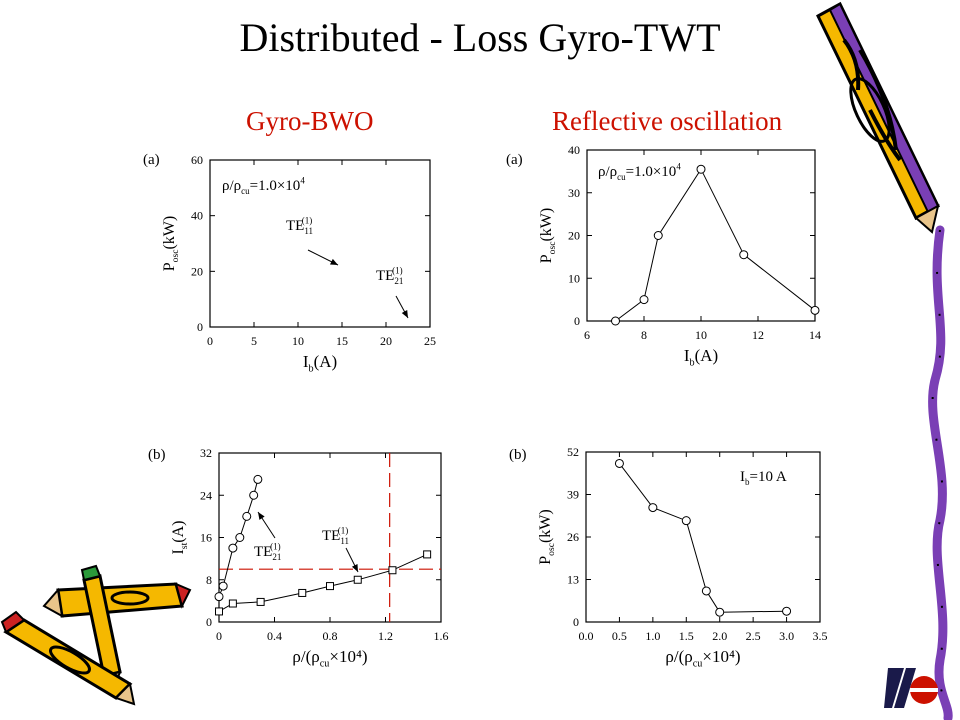 This screenshot has height=720, width=960. What do you see at coordinates (430, 341) in the screenshot?
I see `x-tick-label: 25` at bounding box center [430, 341].